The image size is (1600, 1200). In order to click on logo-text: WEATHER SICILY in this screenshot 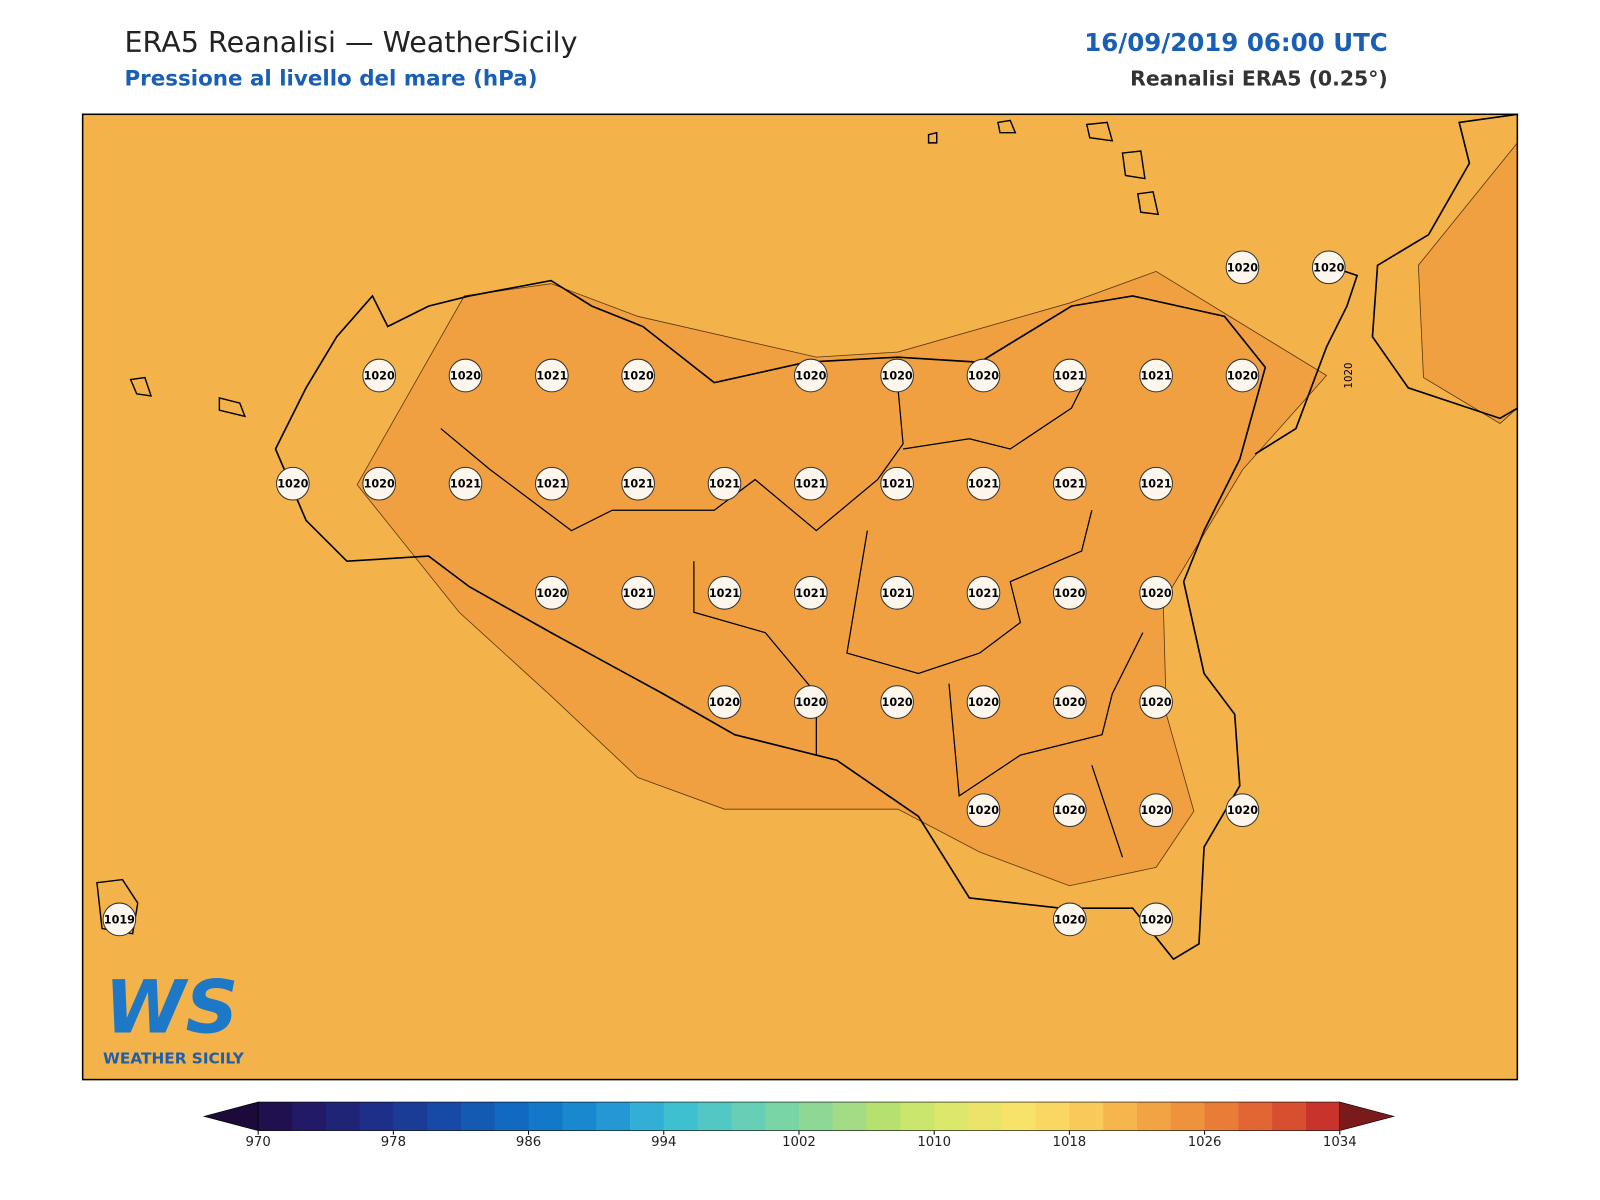, I will do `click(174, 1059)`.